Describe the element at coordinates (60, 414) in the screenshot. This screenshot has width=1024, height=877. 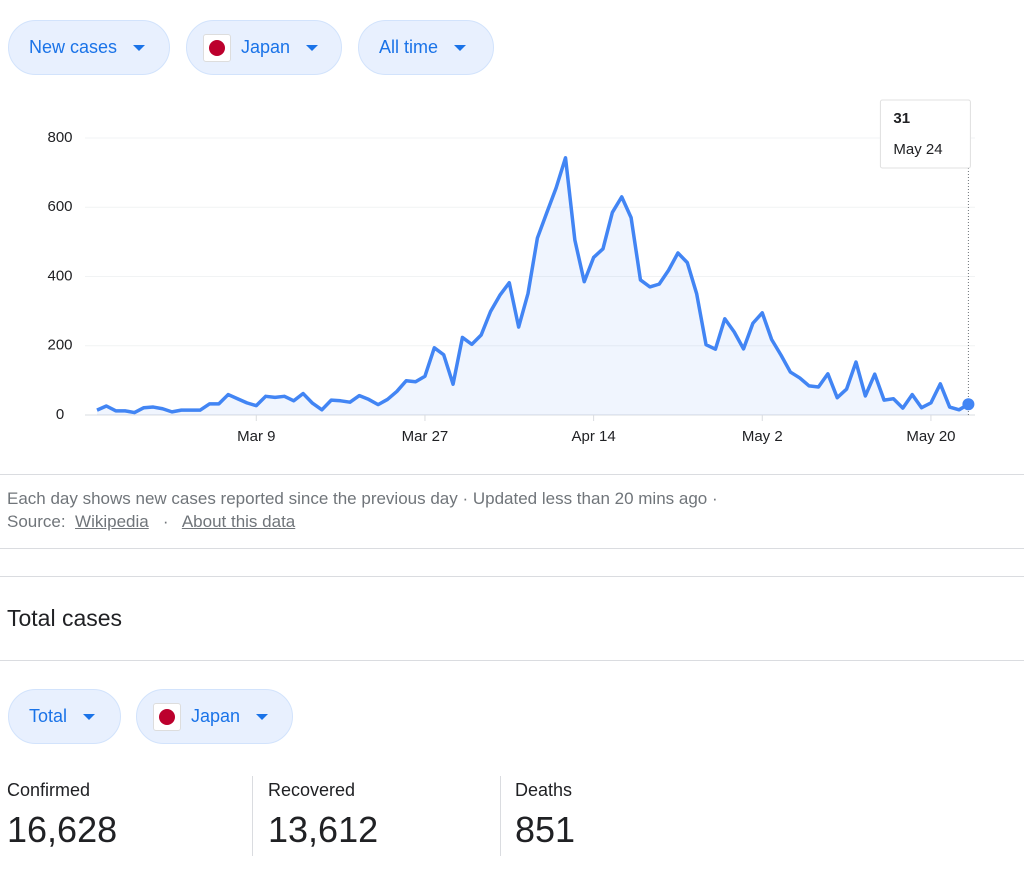
I see `y-tick-label: 0` at that location.